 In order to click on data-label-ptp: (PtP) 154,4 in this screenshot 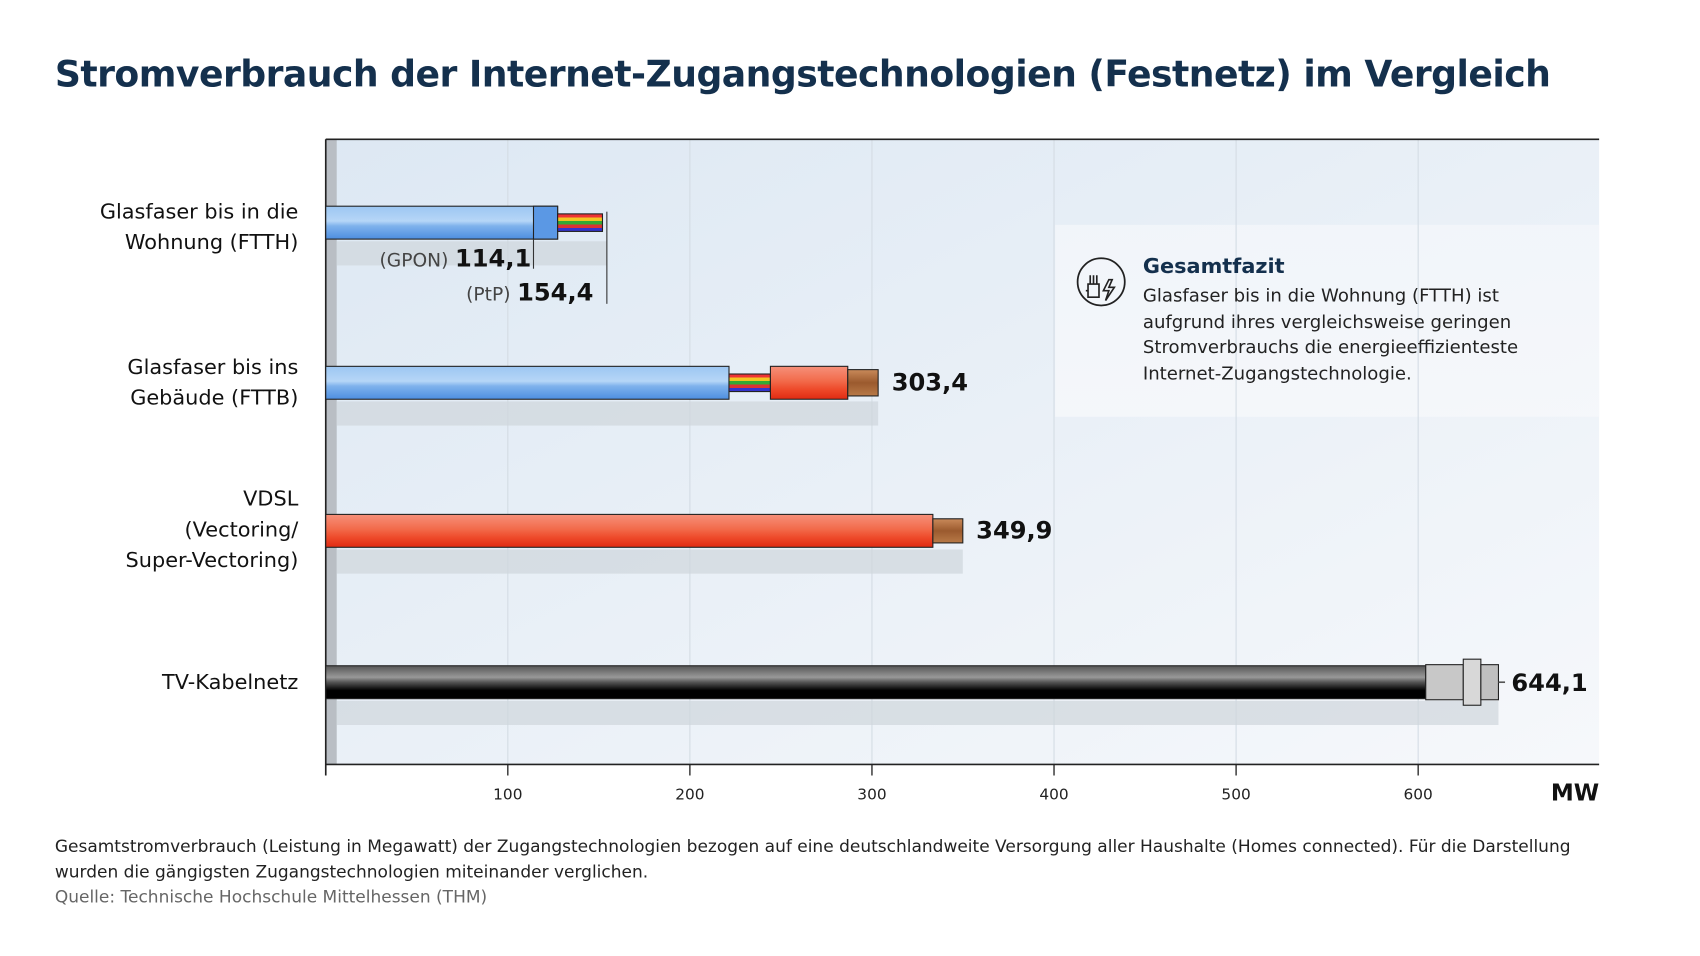, I will do `click(529, 293)`.